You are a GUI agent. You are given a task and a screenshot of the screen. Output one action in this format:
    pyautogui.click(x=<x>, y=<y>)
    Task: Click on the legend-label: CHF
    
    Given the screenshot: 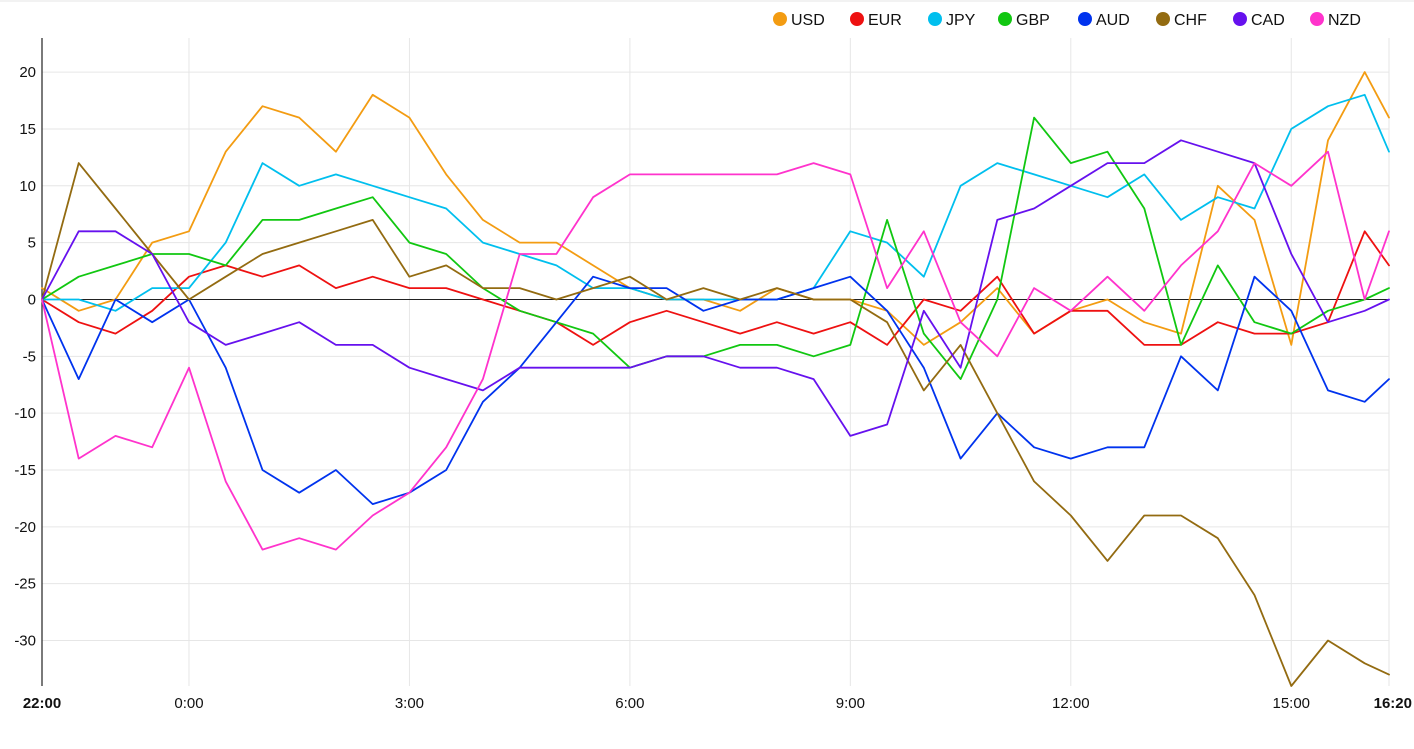 What is the action you would take?
    pyautogui.click(x=1190, y=20)
    